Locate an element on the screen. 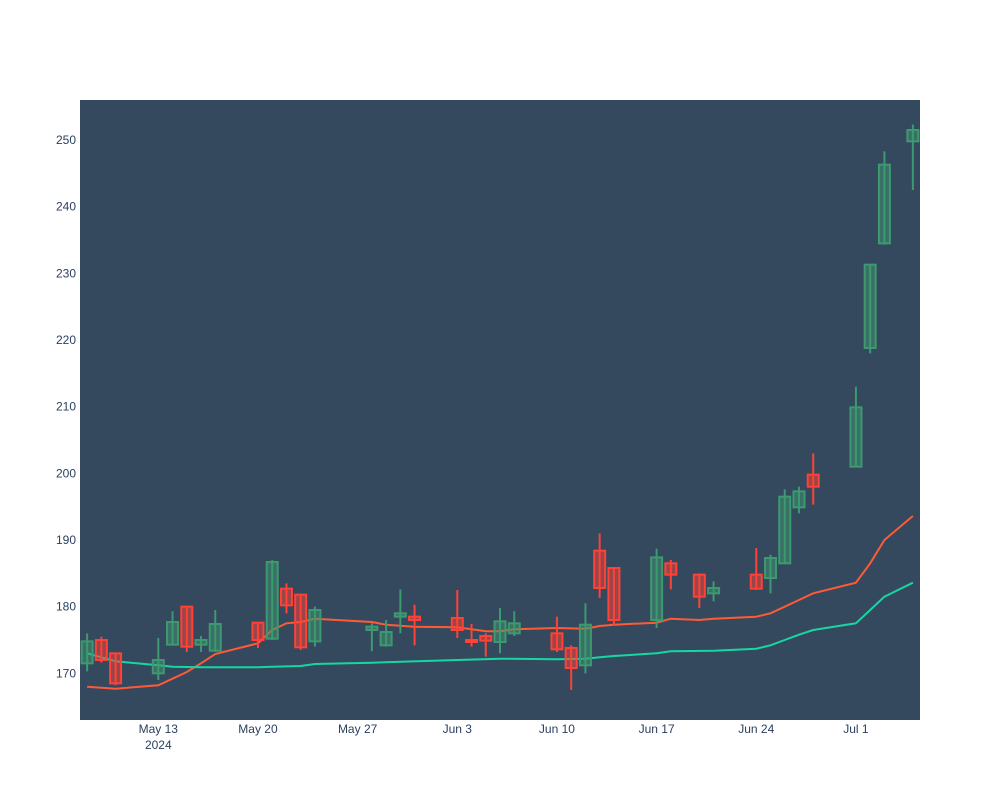  y-tick-label: 190 is located at coordinates (66, 540).